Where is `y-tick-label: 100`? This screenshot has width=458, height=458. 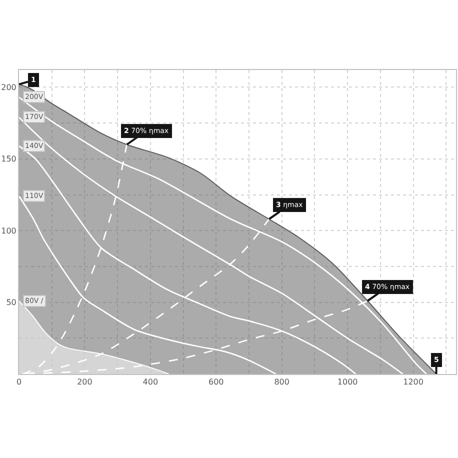 y-tick-label: 100 is located at coordinates (8, 231).